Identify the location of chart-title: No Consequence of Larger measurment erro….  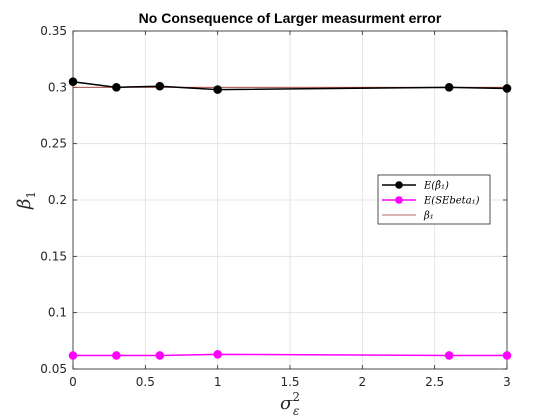
(290, 18).